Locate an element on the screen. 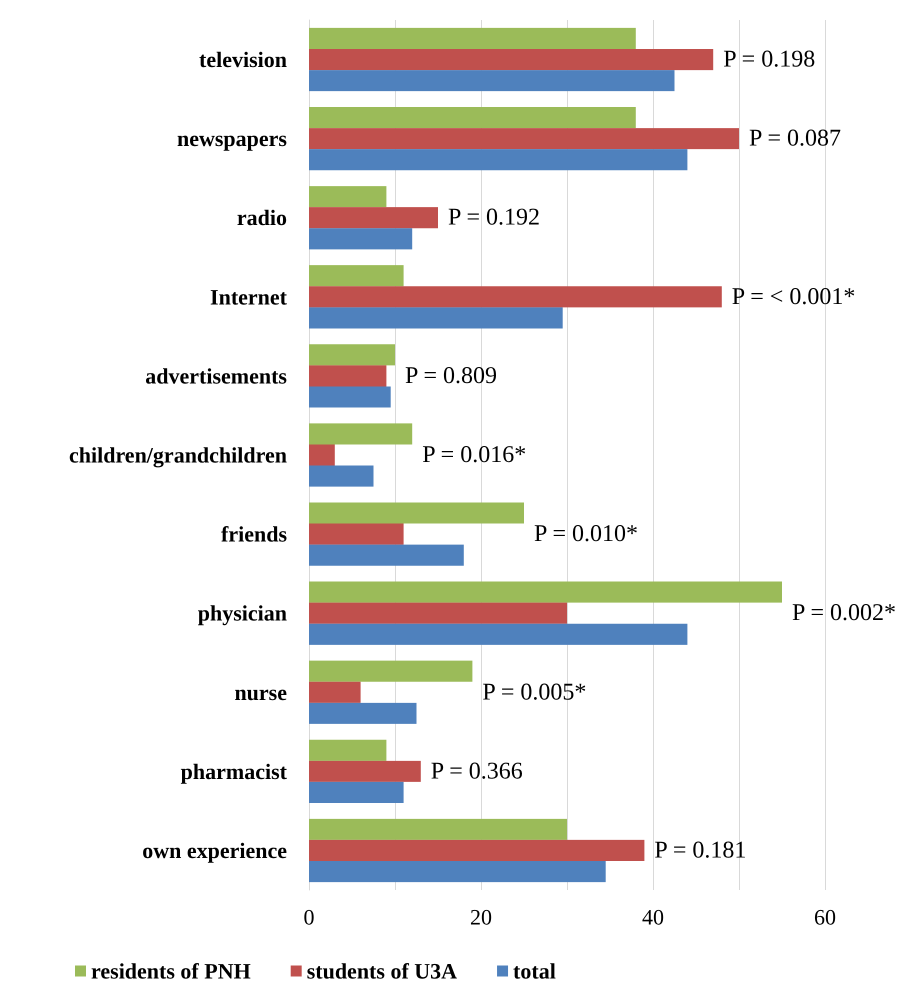 The width and height of the screenshot is (915, 995). annotation: P = 0.809 is located at coordinates (451, 375).